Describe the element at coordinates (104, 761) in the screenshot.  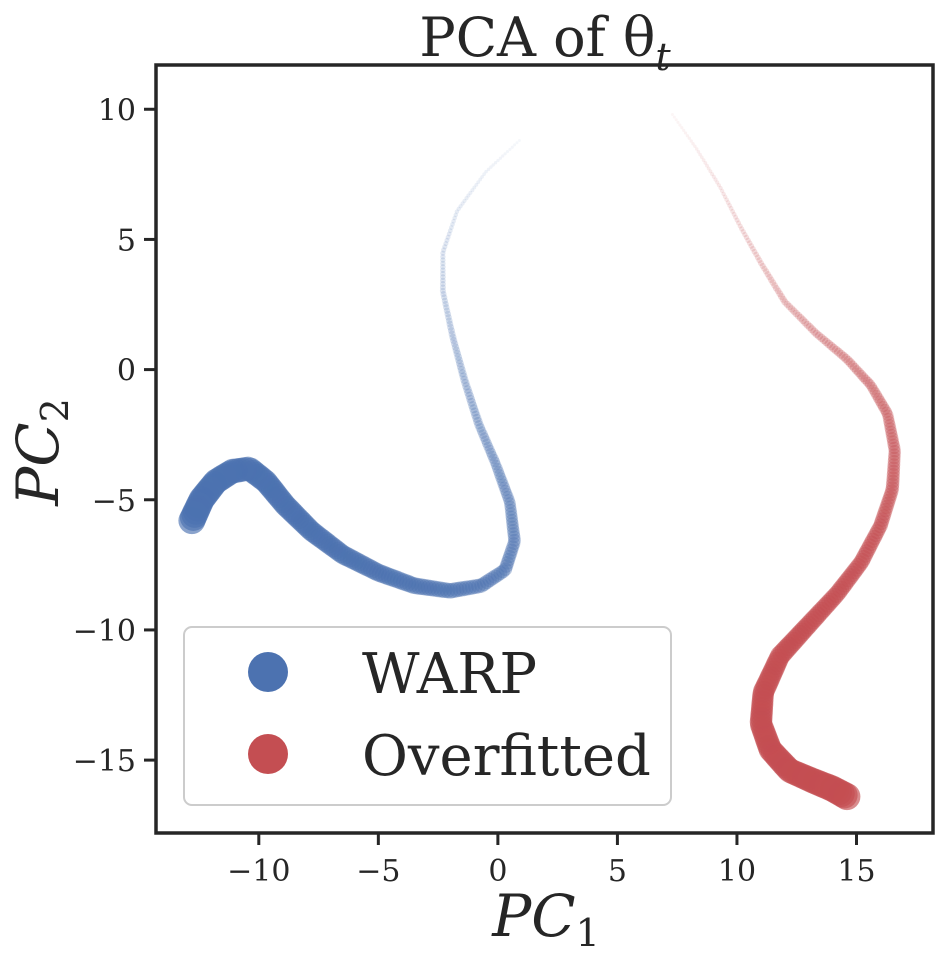
I see `y-tick-label: −15` at that location.